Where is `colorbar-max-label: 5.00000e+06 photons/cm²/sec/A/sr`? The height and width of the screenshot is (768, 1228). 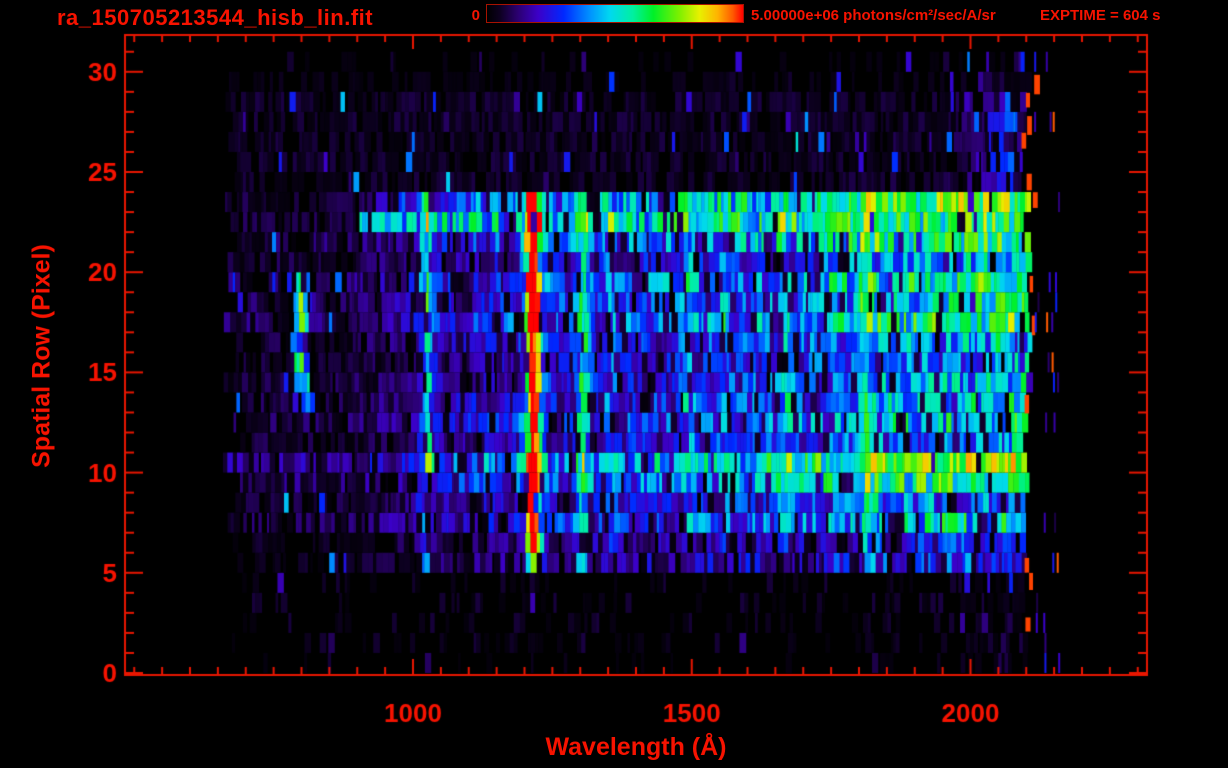 colorbar-max-label: 5.00000e+06 photons/cm²/sec/A/sr is located at coordinates (873, 15).